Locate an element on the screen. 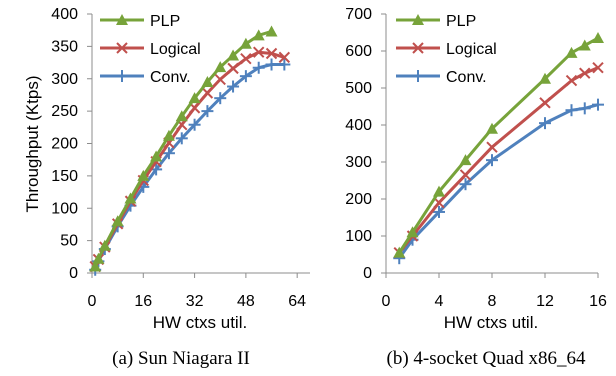  y-tick-label: 150 is located at coordinates (64, 176).